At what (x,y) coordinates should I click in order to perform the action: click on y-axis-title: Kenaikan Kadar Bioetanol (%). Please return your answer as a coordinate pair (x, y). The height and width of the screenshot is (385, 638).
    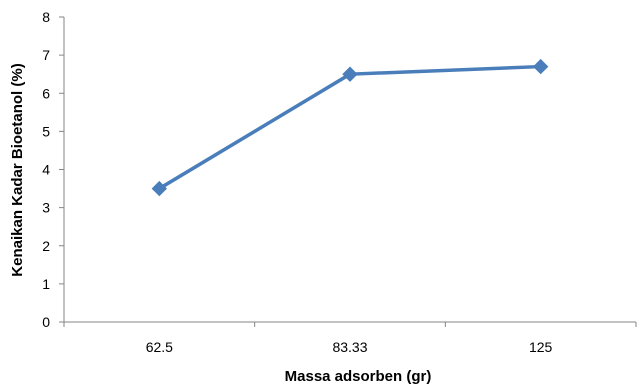
    Looking at the image, I should click on (17, 169).